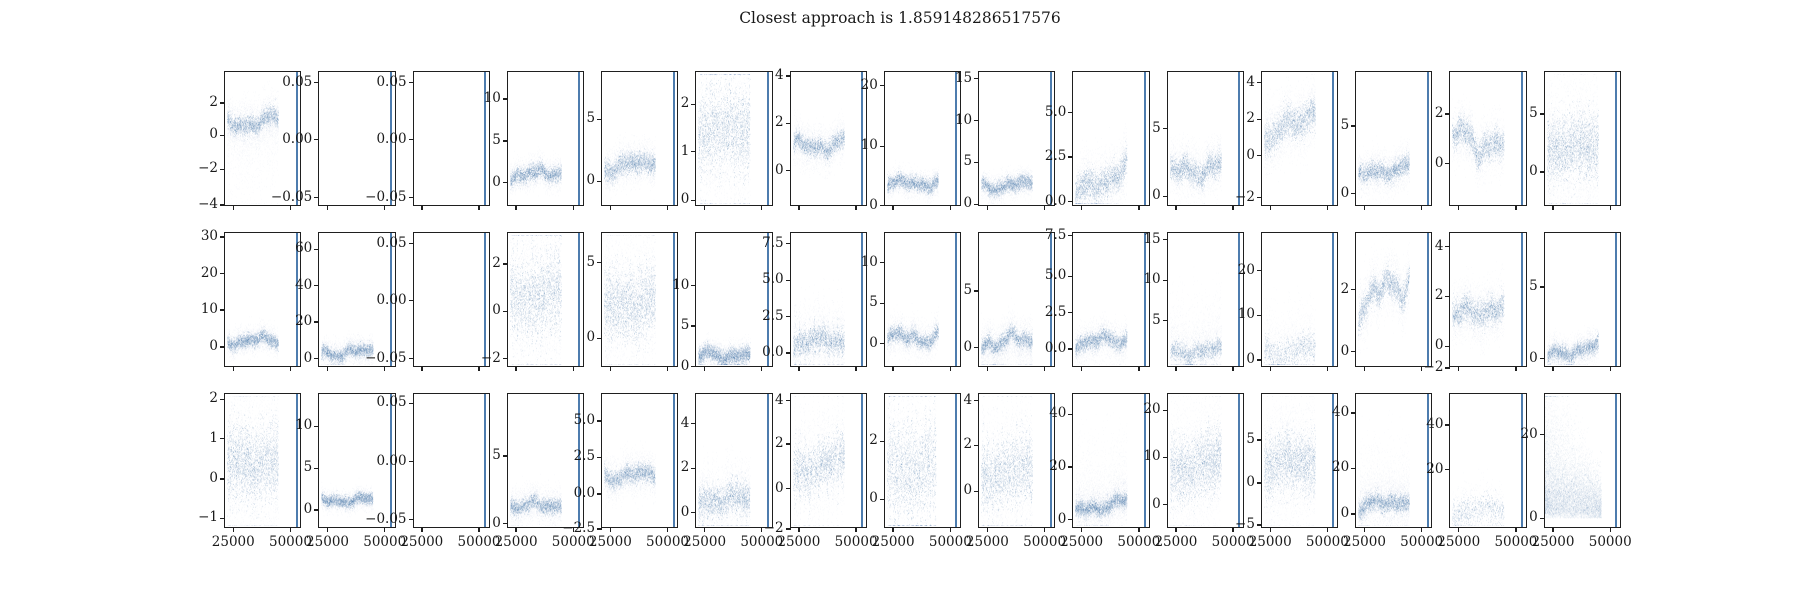 Image resolution: width=1800 pixels, height=600 pixels. I want to click on y-tick-label: 4, so click(968, 399).